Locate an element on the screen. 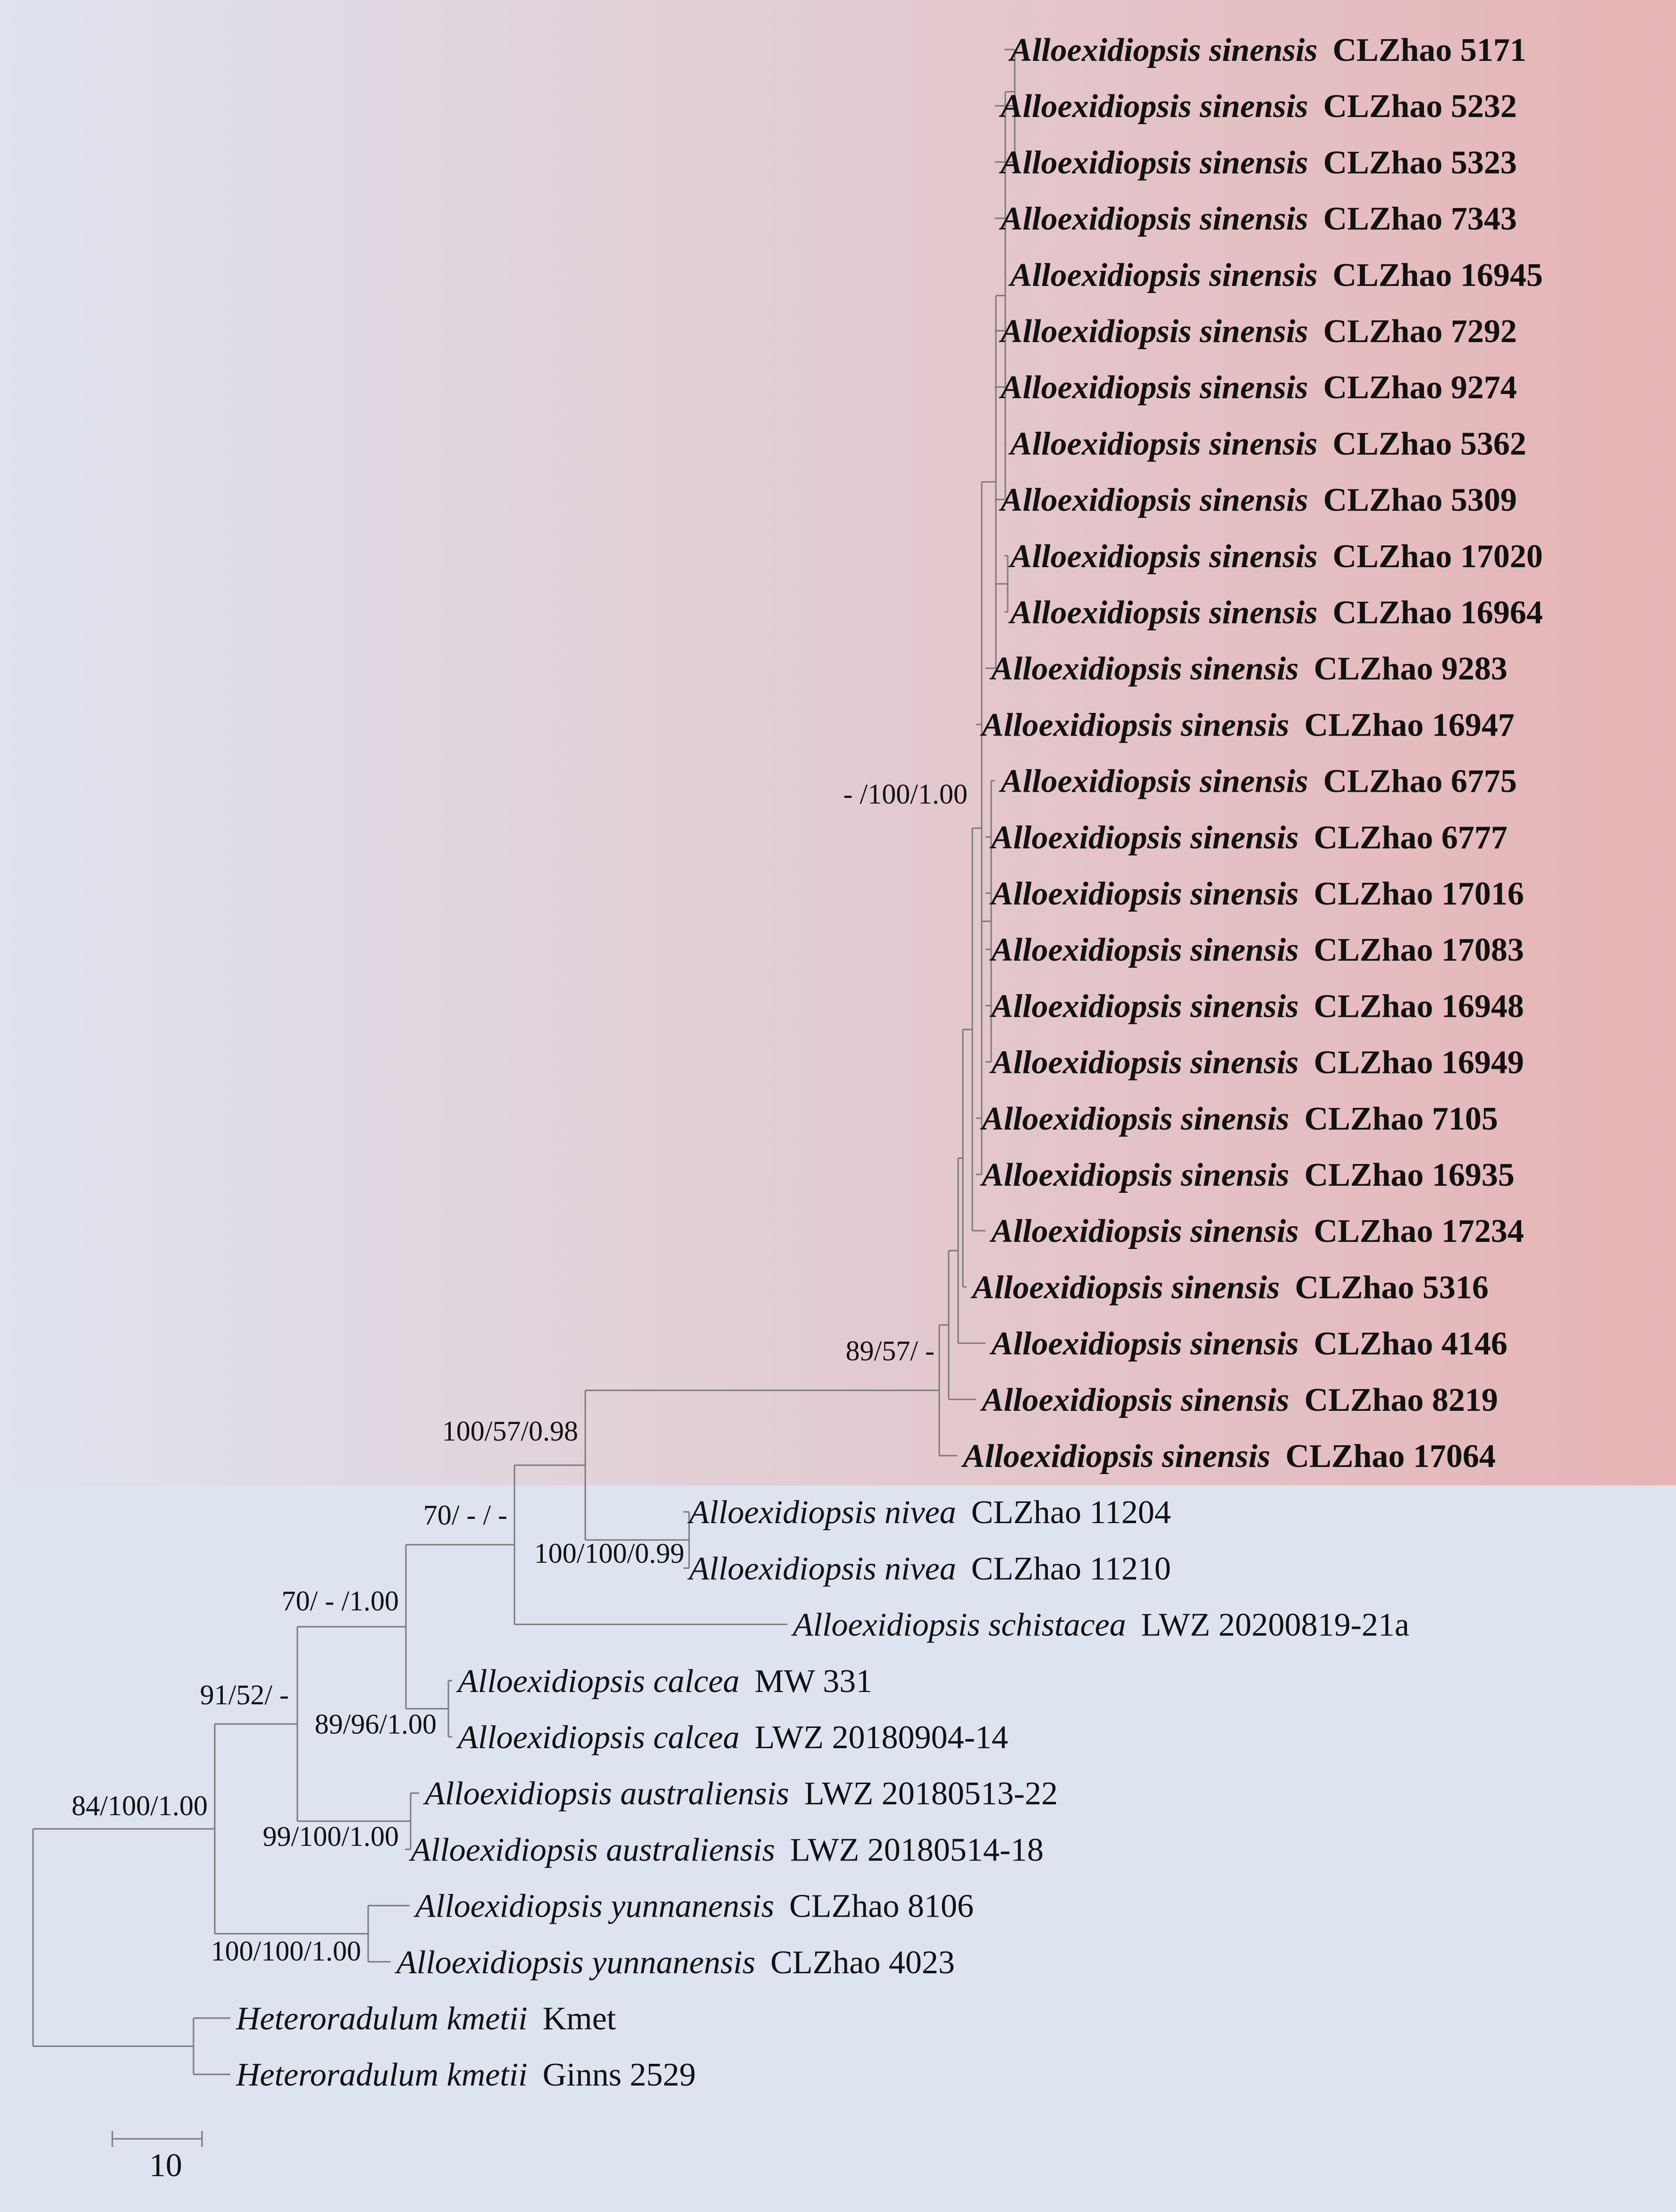  taxon-voucher: CLZhao 7292 is located at coordinates (1420, 331).